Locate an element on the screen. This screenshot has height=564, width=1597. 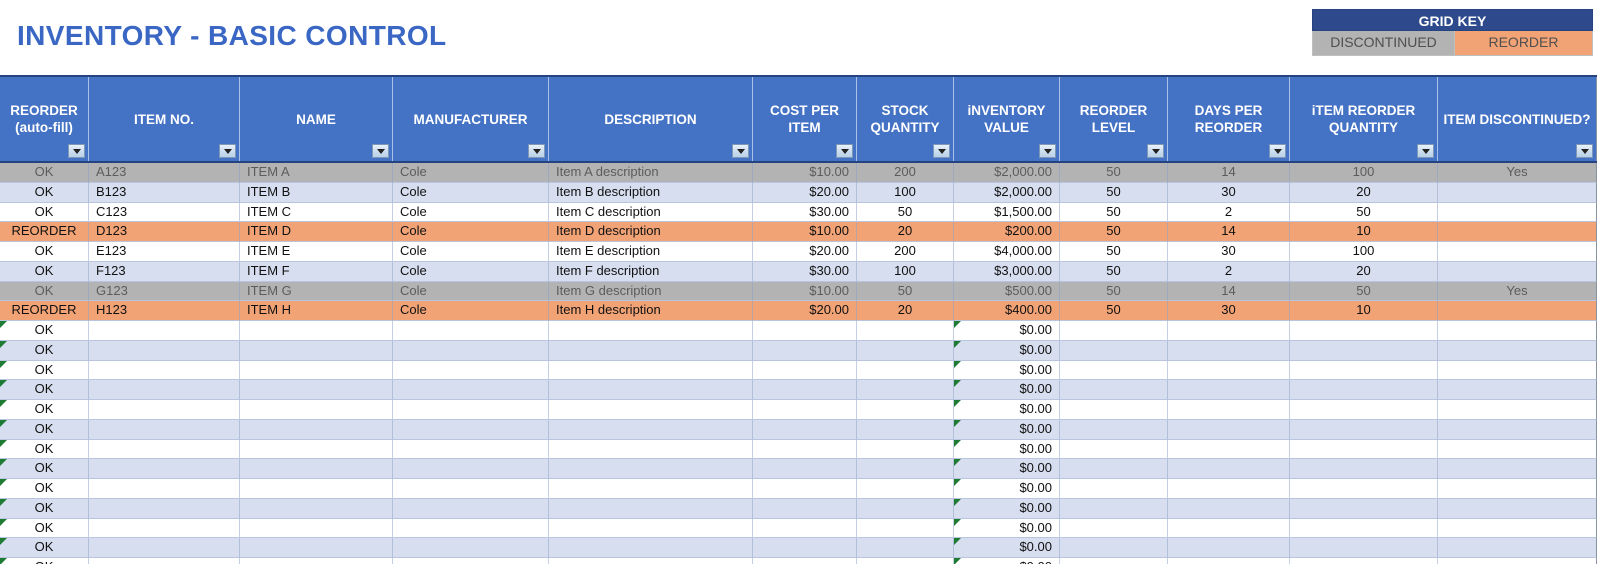
cell-name: ITEM G is located at coordinates (316, 291).